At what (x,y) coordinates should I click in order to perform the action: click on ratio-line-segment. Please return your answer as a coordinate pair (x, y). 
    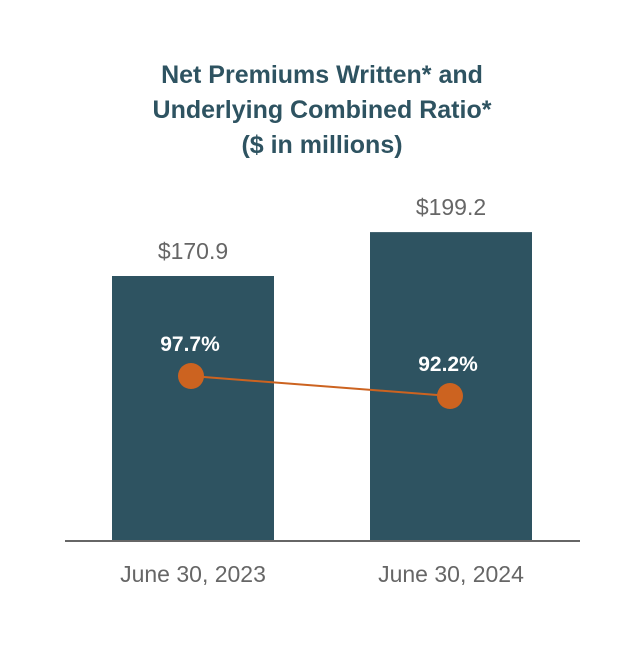
    Looking at the image, I should click on (320, 386).